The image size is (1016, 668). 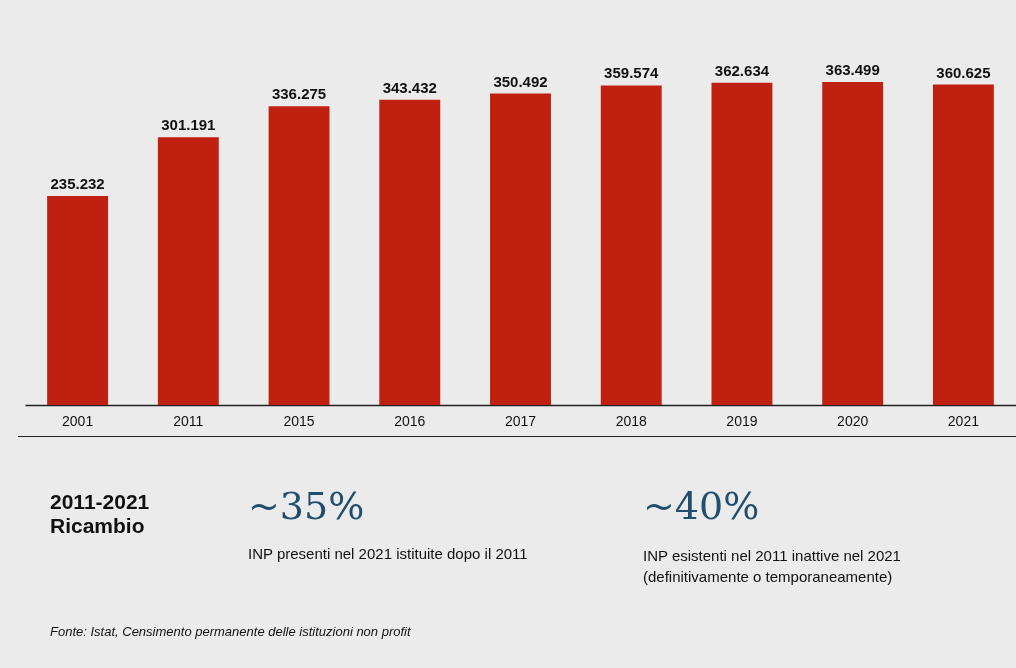 What do you see at coordinates (852, 69) in the screenshot?
I see `data-label: 363.499` at bounding box center [852, 69].